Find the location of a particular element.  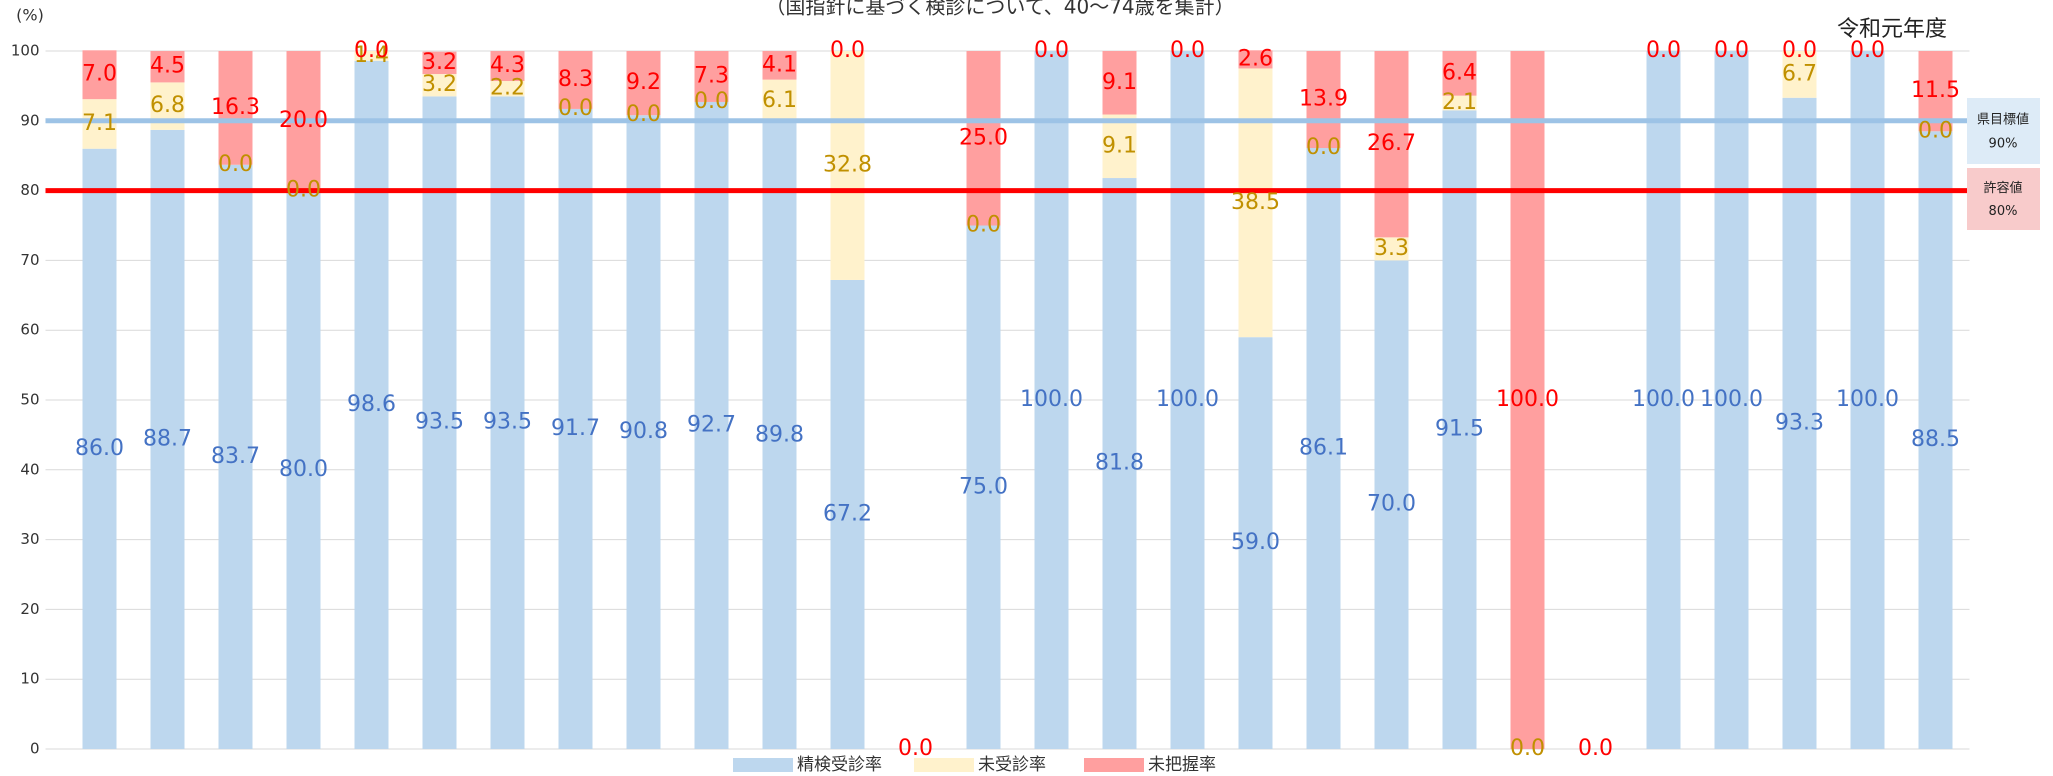

data-label: 98.6 is located at coordinates (371, 404).